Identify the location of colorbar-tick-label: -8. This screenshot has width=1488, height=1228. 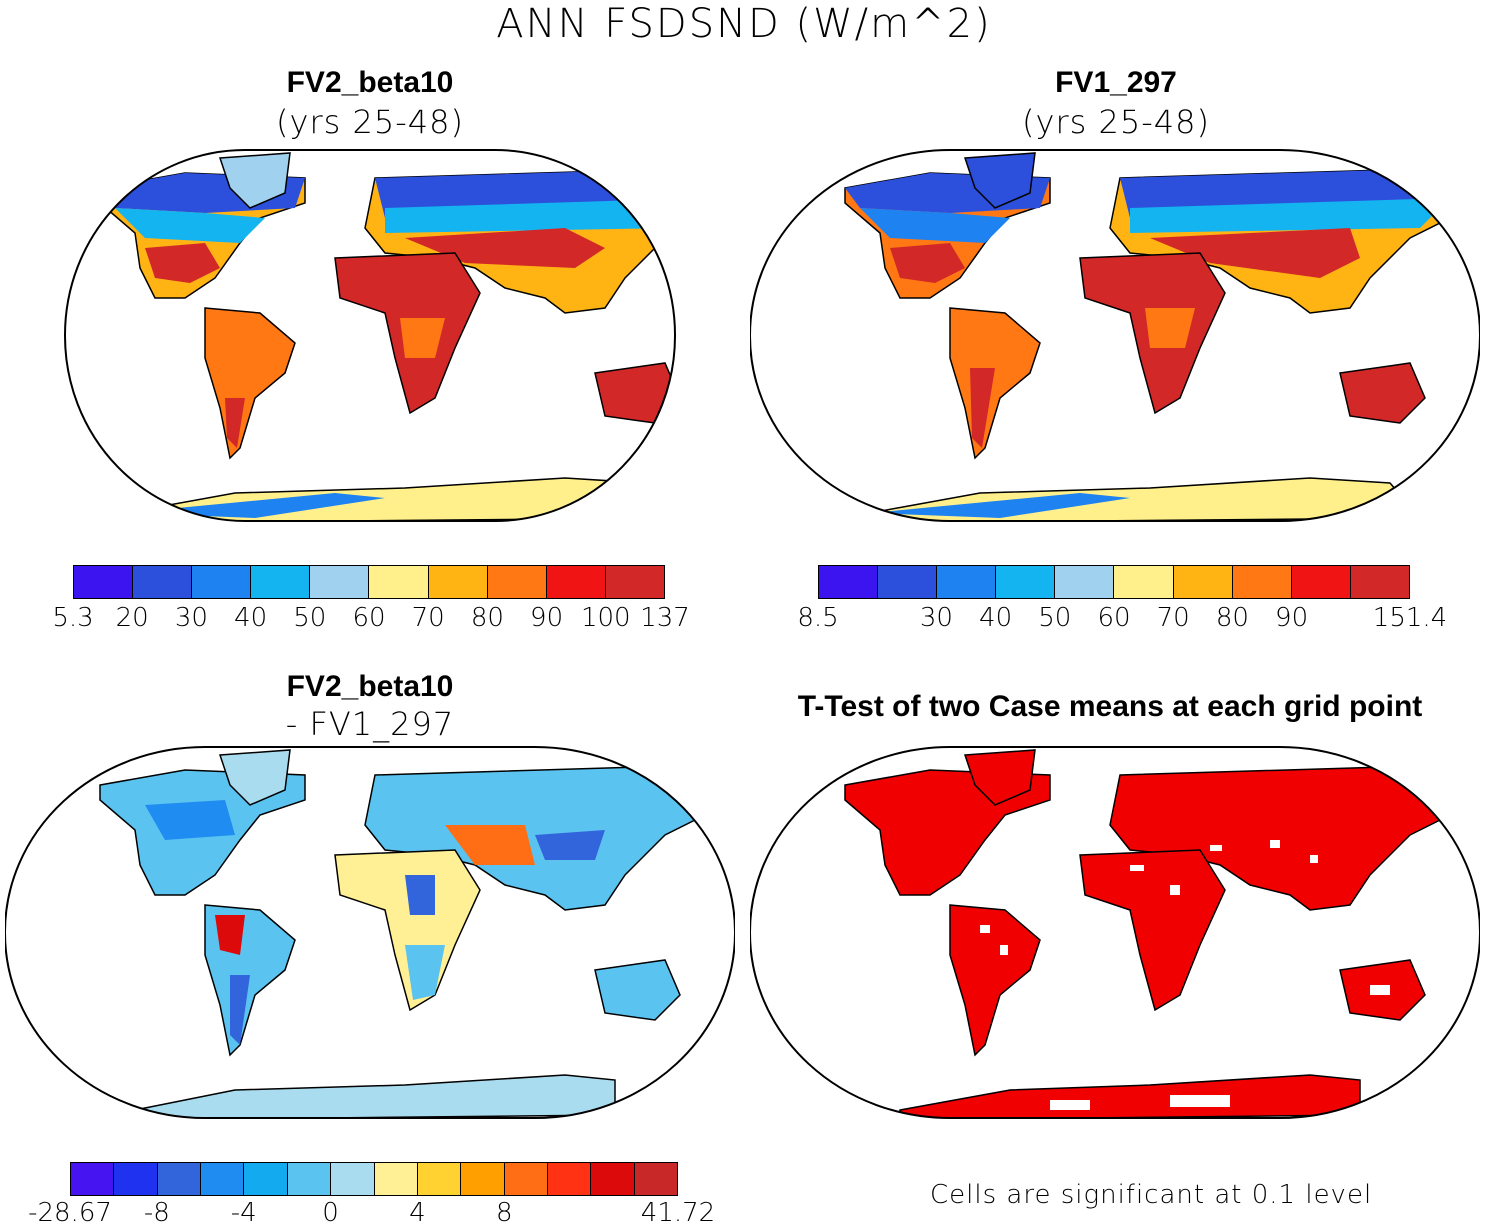
(156, 1213).